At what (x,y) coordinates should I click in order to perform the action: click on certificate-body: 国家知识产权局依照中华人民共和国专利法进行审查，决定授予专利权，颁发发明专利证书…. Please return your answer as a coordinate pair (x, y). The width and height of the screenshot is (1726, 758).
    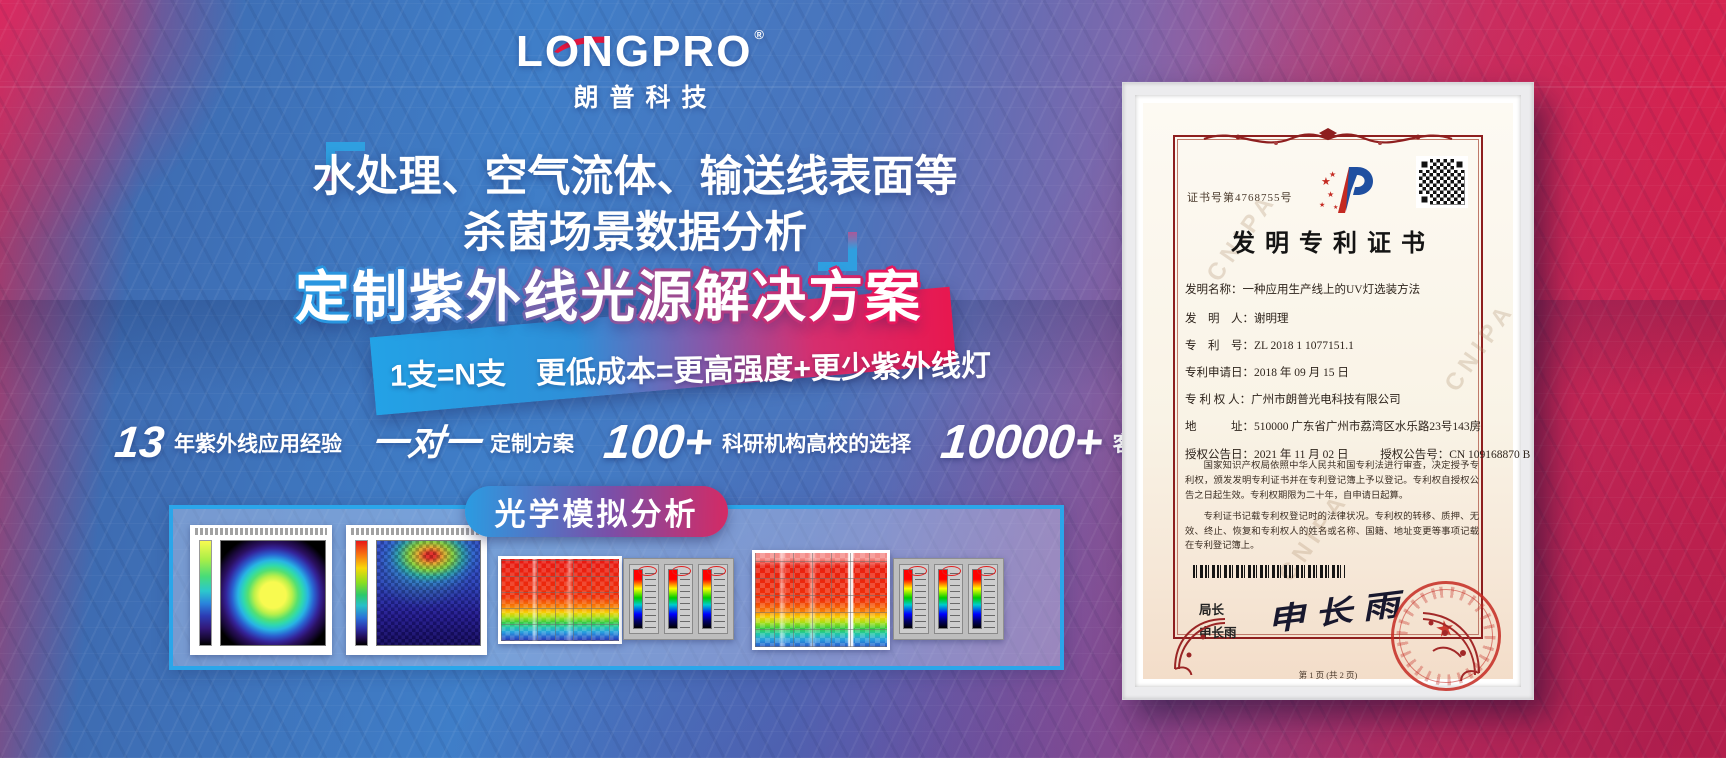
    Looking at the image, I should click on (1332, 509).